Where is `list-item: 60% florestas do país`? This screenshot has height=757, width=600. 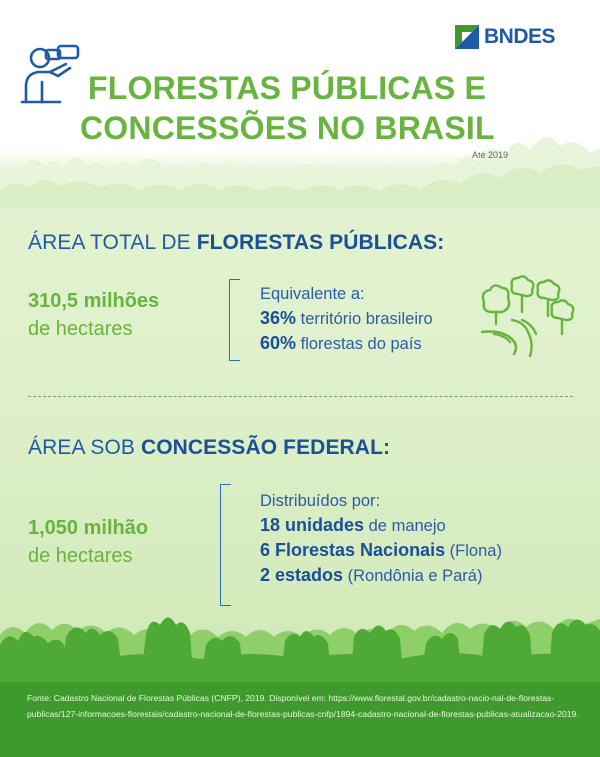
list-item: 60% florestas do país is located at coordinates (346, 343).